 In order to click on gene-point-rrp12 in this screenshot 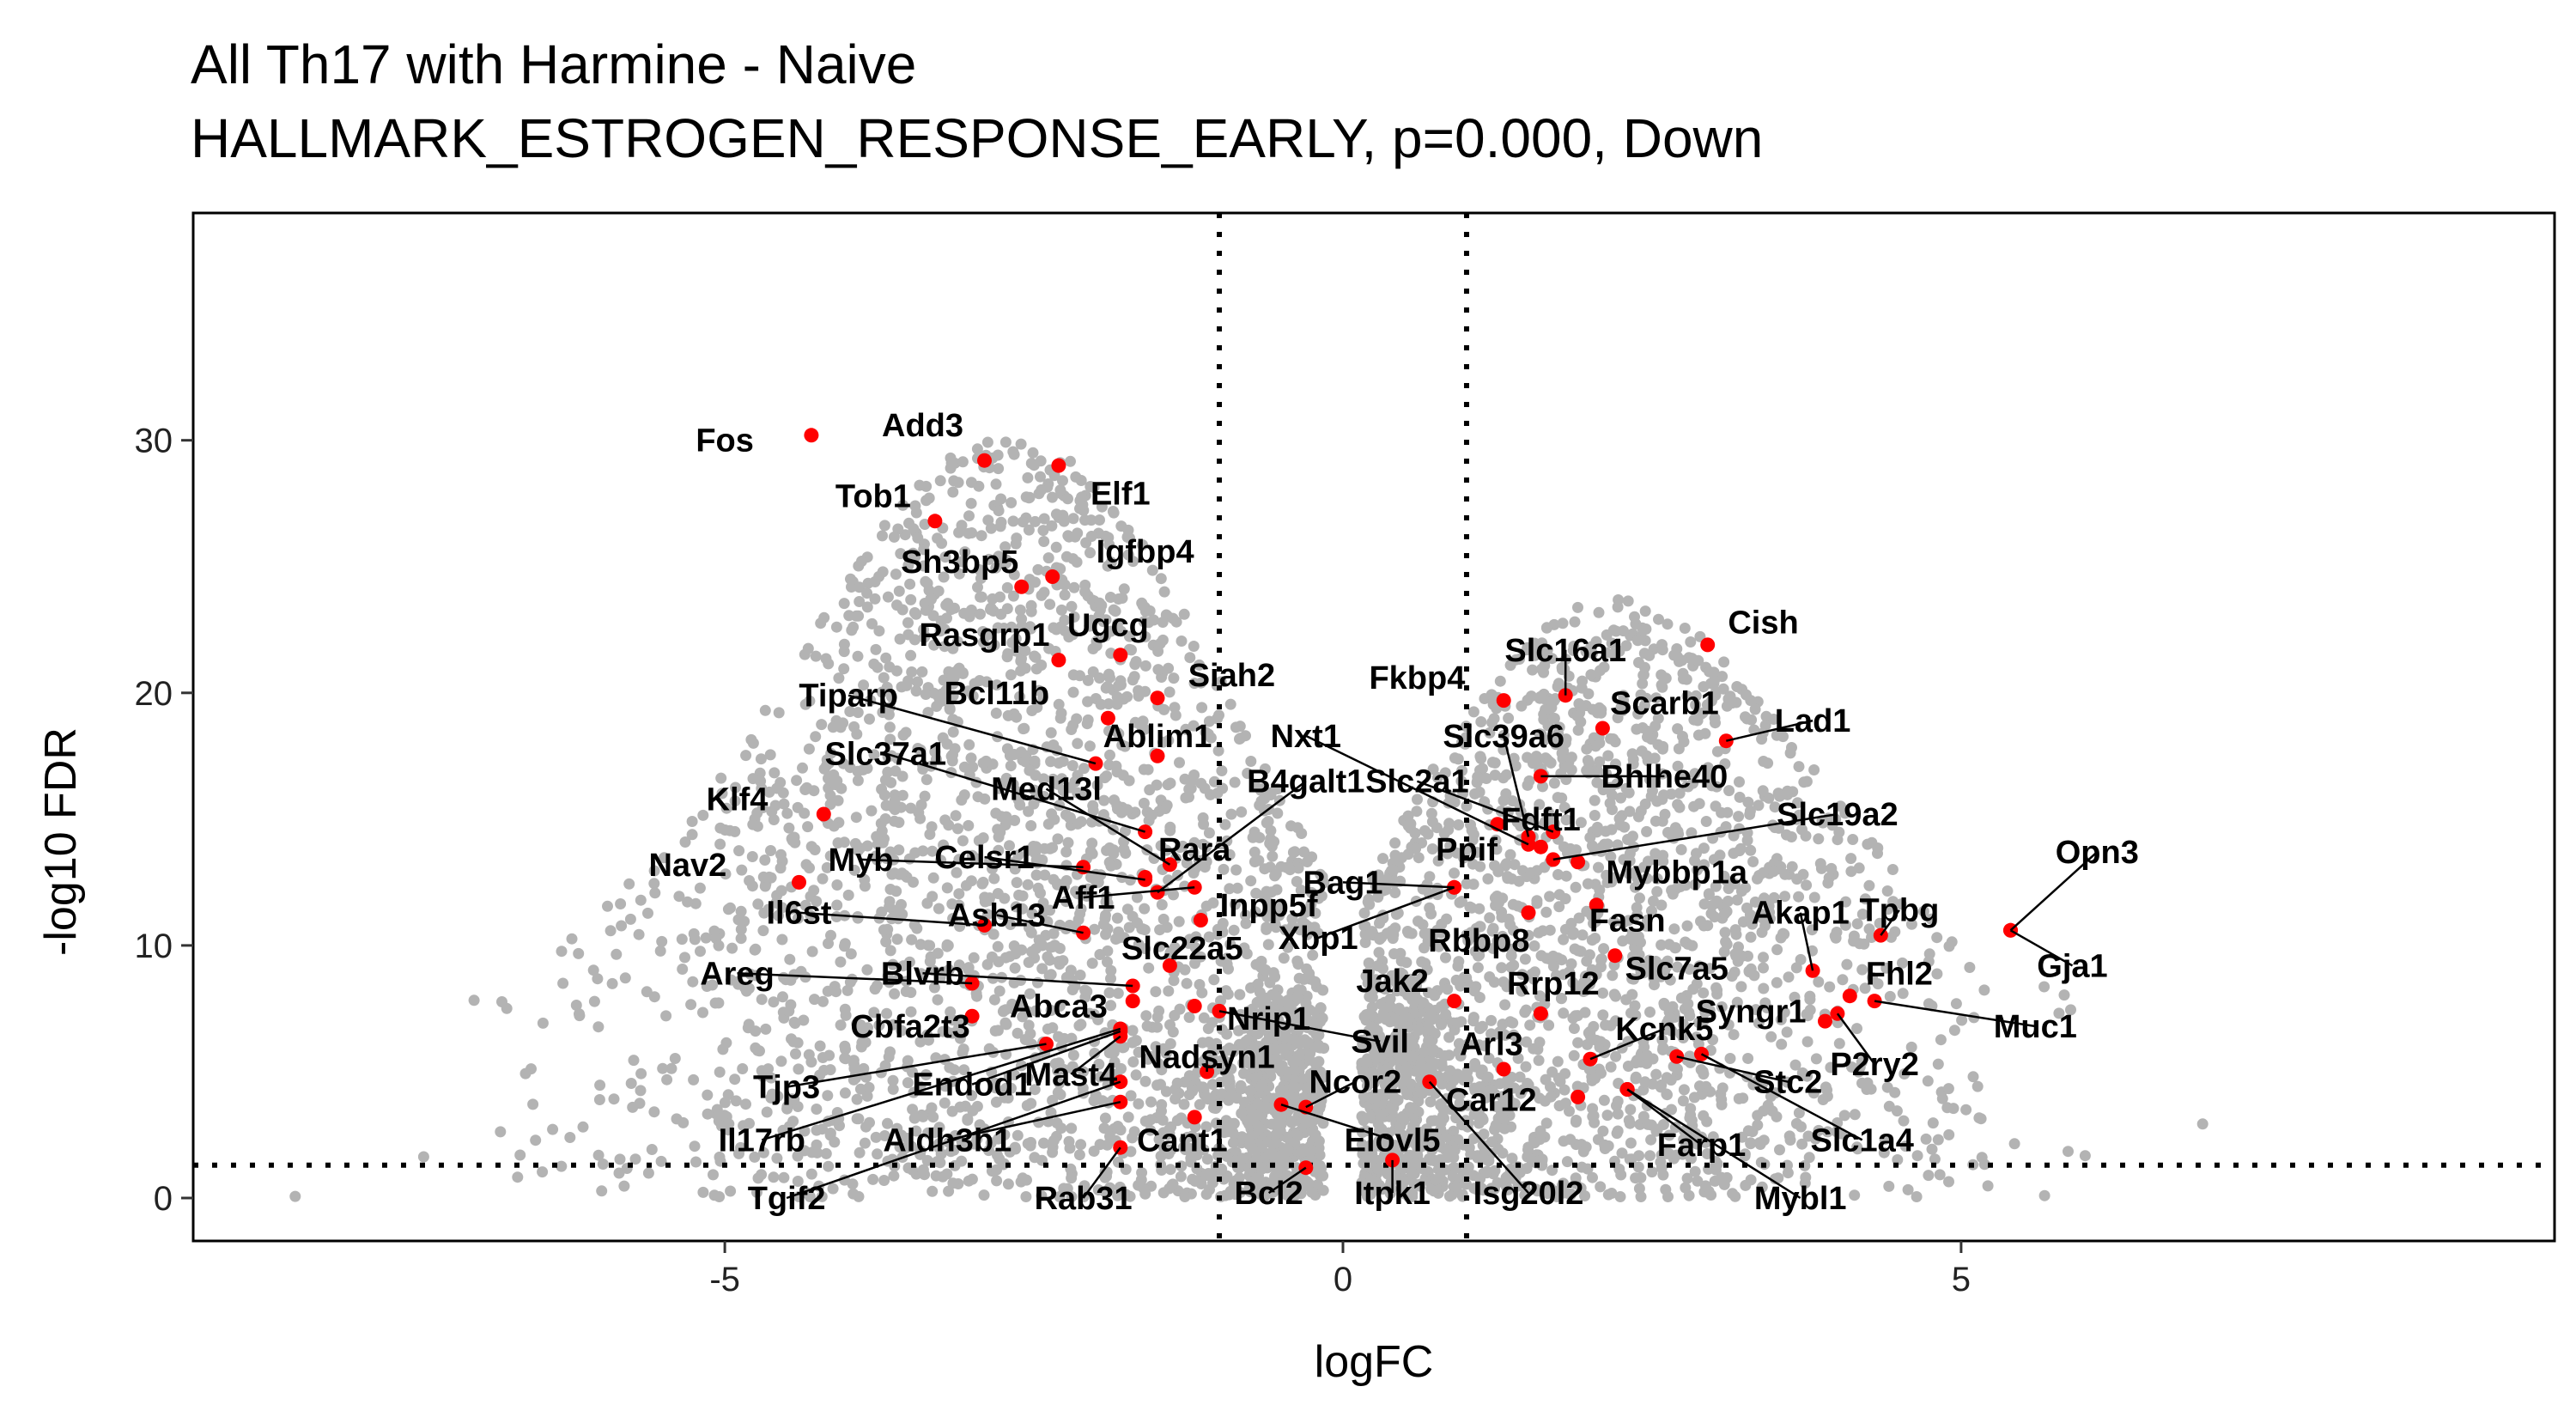, I will do `click(1540, 1013)`.